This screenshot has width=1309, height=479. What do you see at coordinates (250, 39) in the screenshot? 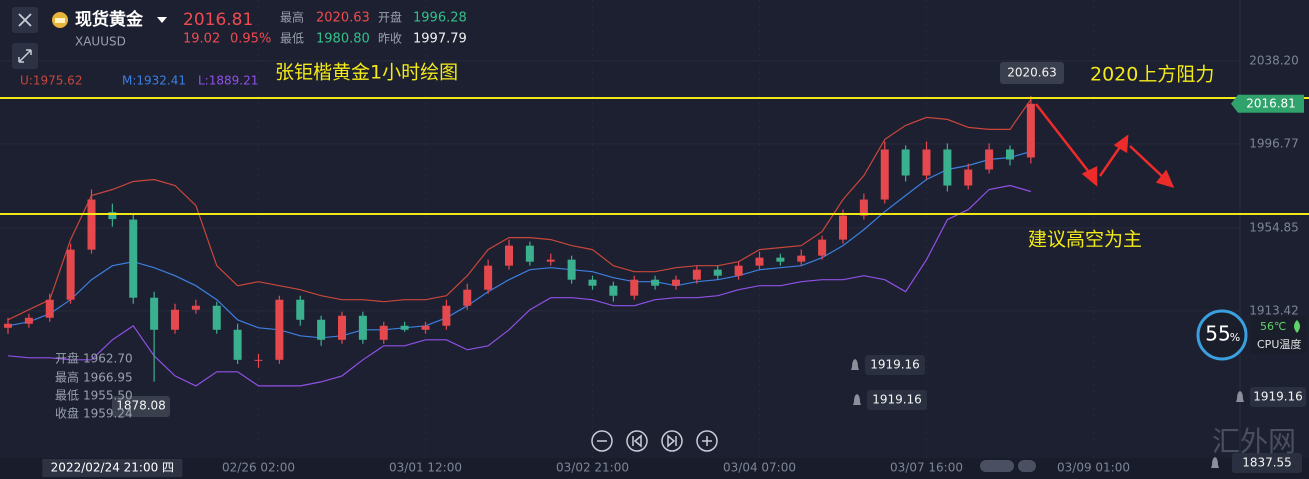
I see `price-change-pct: 0.95%` at bounding box center [250, 39].